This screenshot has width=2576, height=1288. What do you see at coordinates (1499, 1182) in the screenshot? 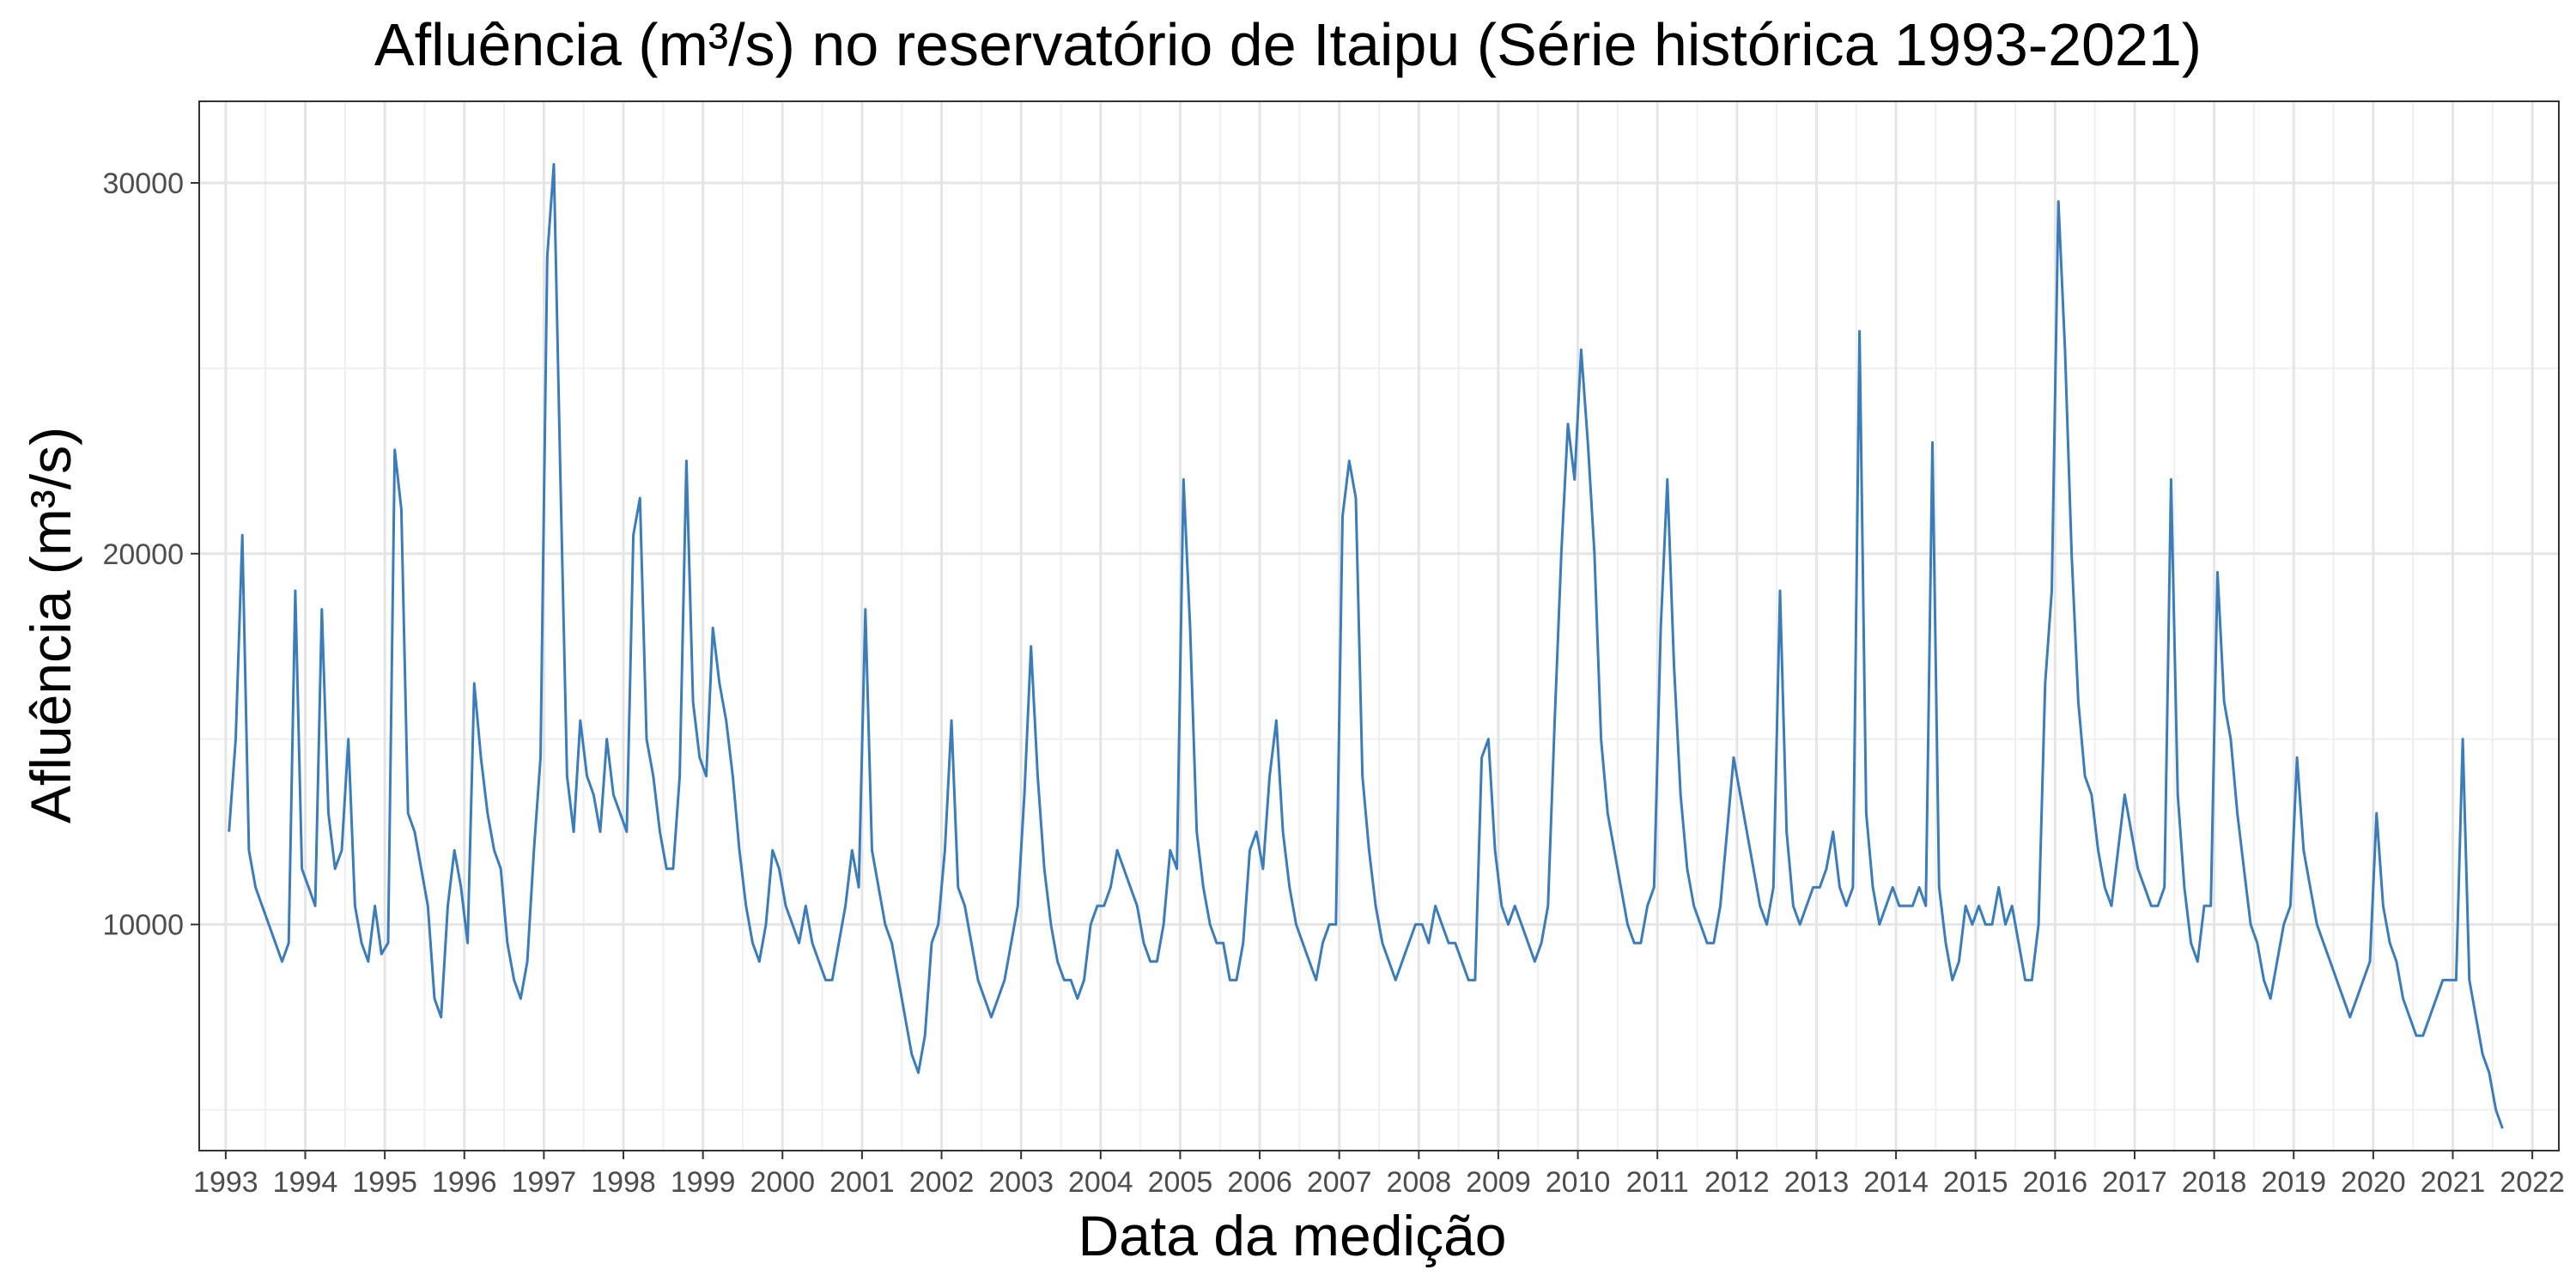
I see `x-tick-label: 2009` at bounding box center [1499, 1182].